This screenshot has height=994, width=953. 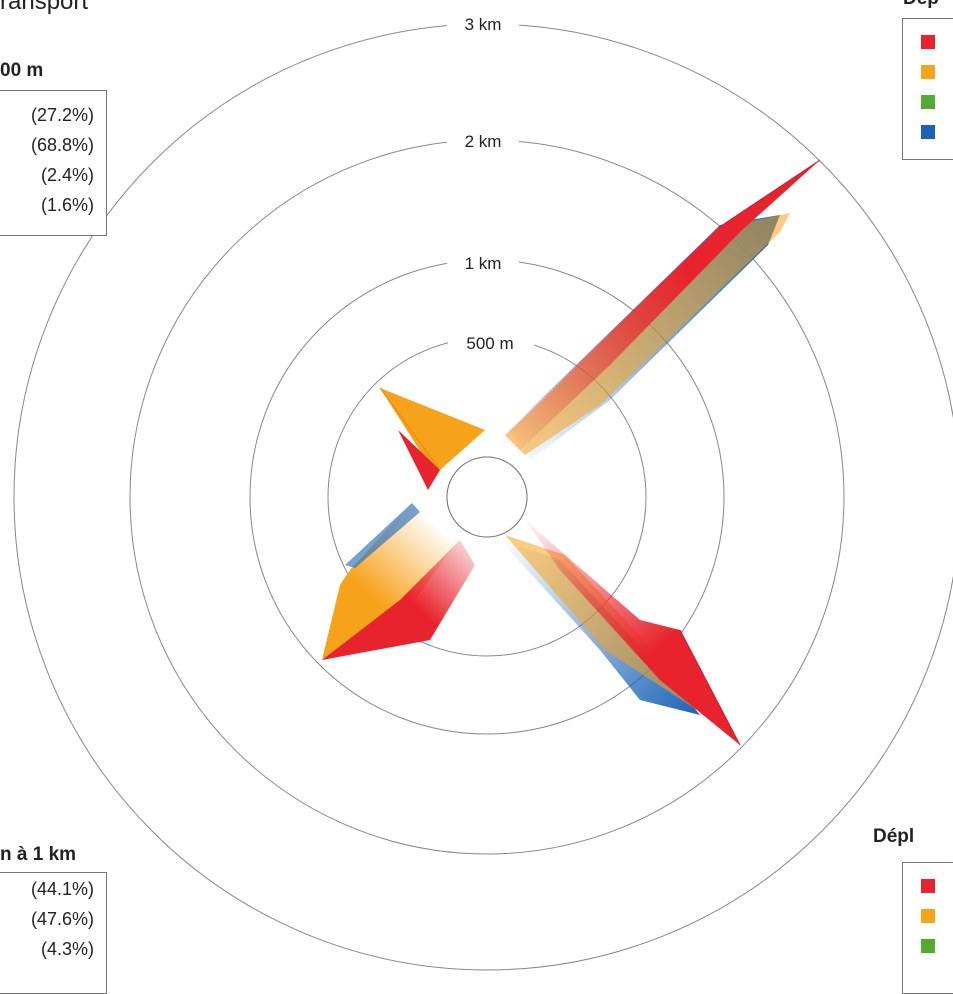 What do you see at coordinates (928, 886) in the screenshot?
I see `swatch-se-red` at bounding box center [928, 886].